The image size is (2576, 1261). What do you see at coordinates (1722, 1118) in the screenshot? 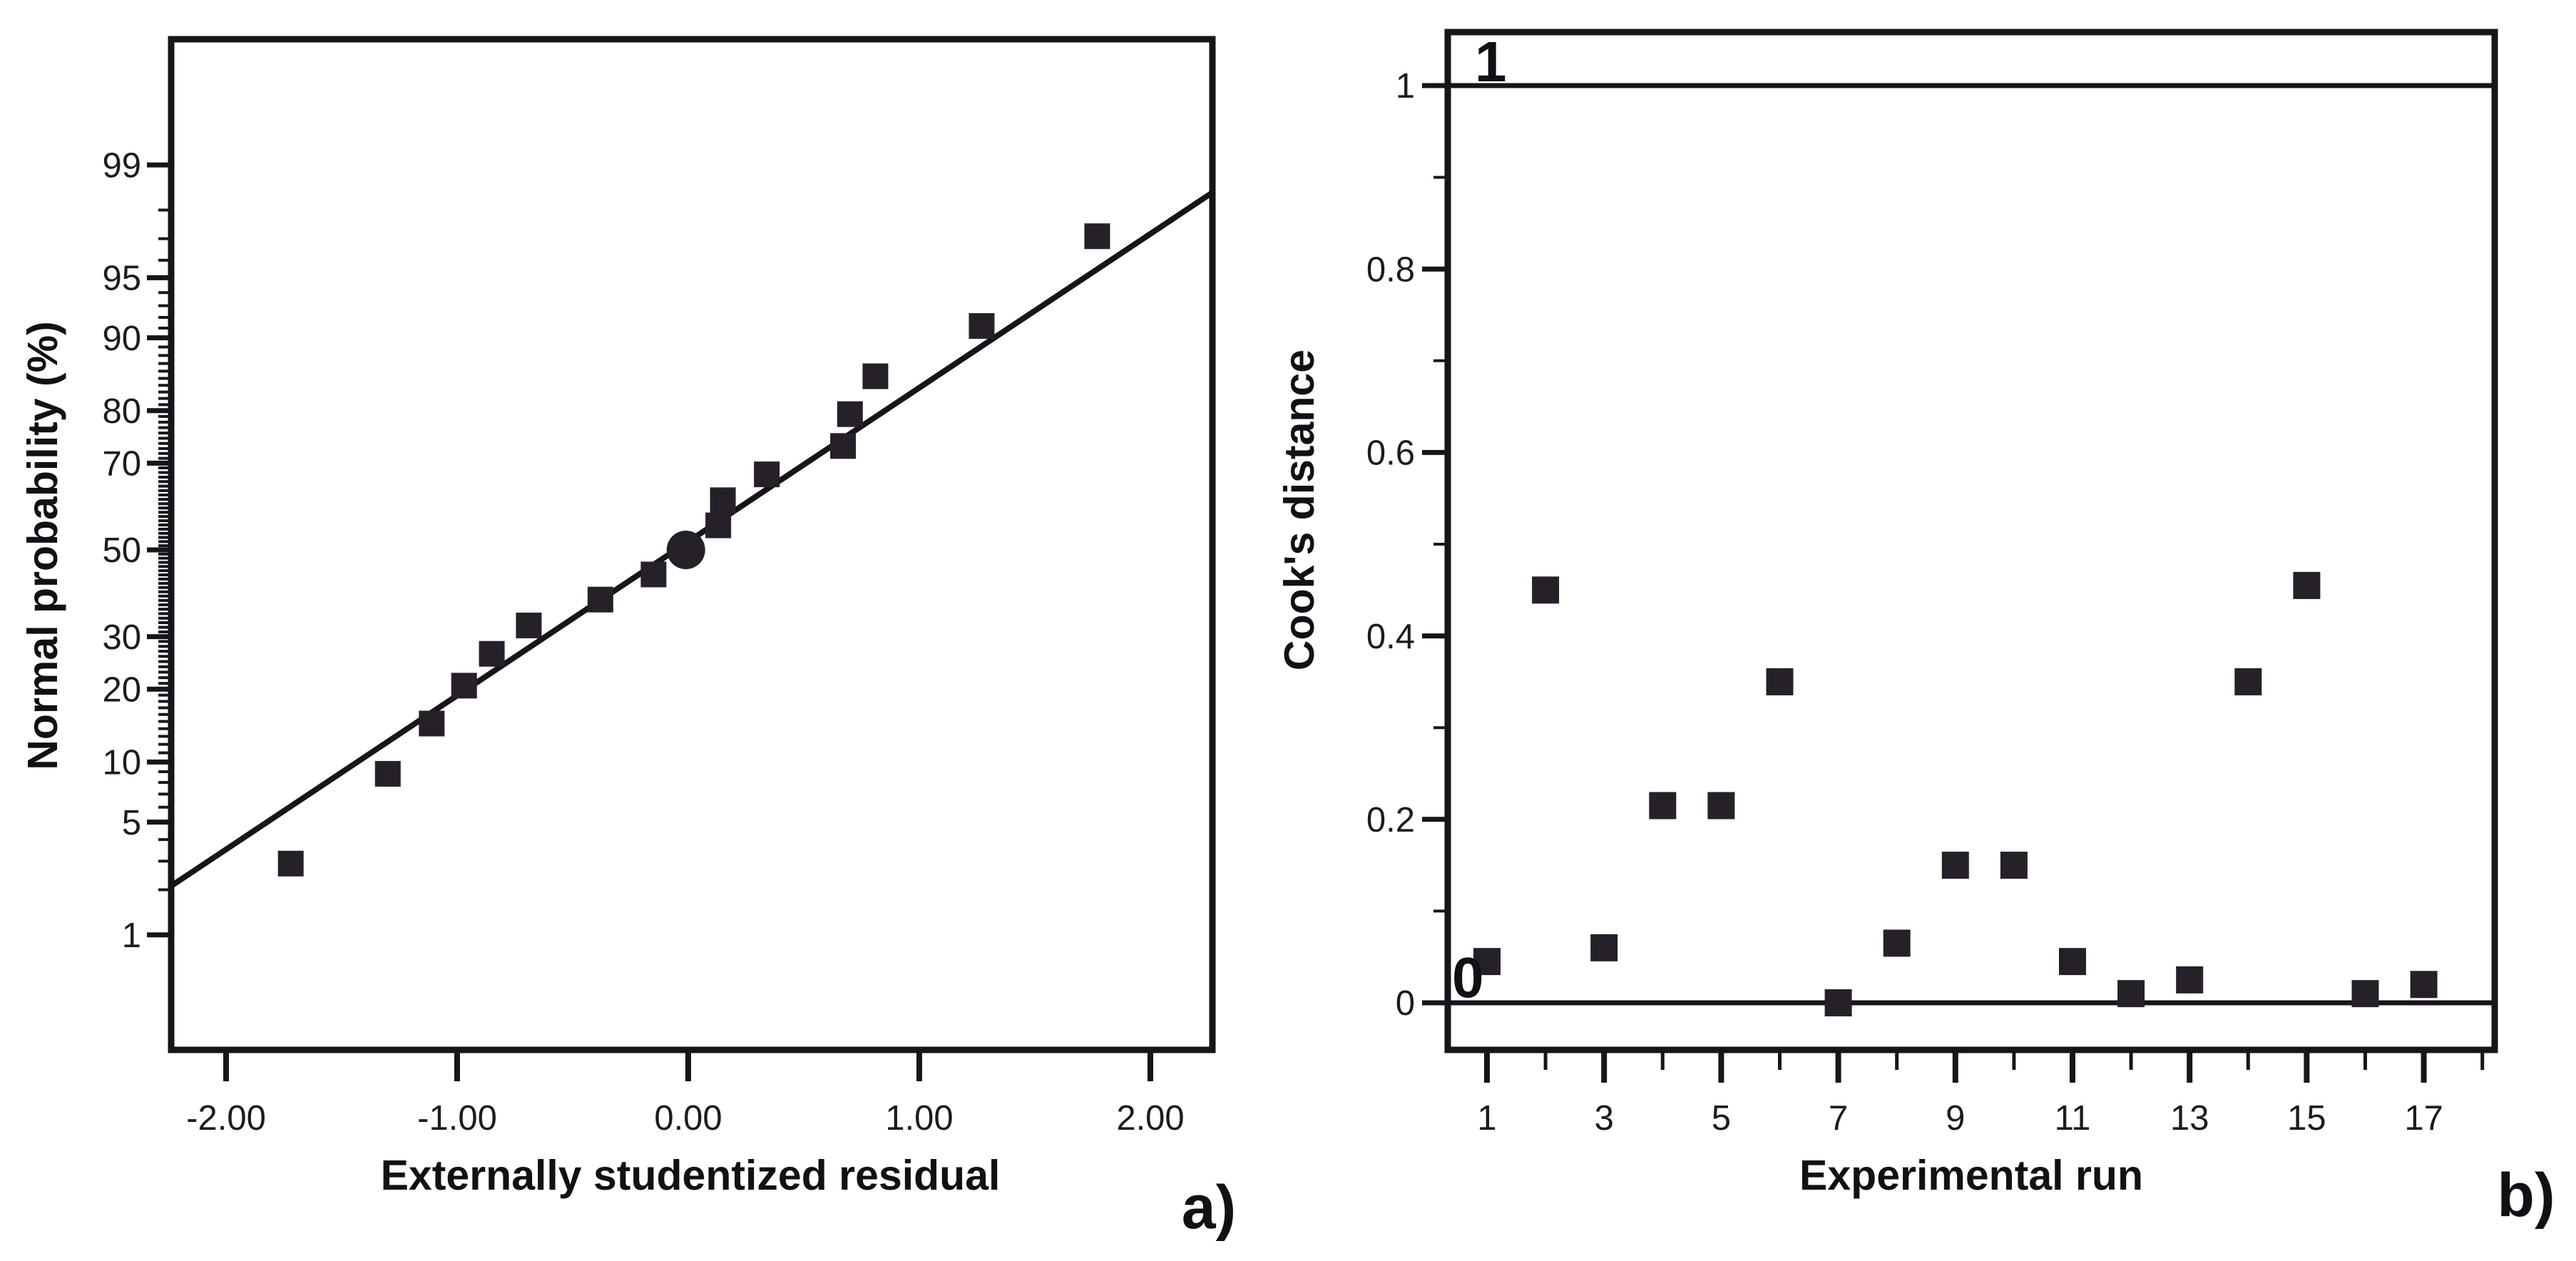
I see `run-tick-label: 5` at bounding box center [1722, 1118].